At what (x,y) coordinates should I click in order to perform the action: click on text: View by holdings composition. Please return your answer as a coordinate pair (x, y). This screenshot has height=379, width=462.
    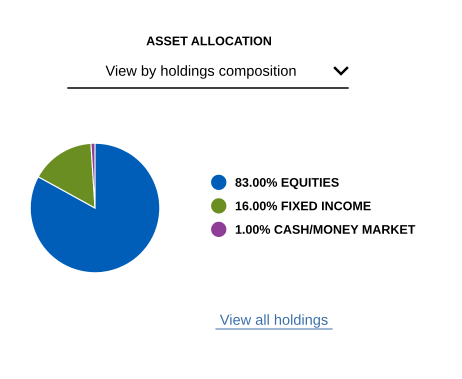
    Looking at the image, I should click on (201, 72).